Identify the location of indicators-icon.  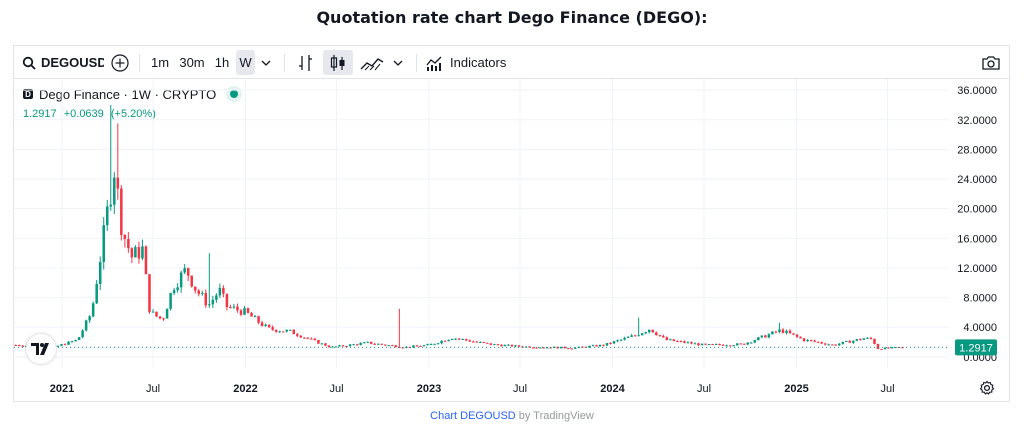
(434, 63).